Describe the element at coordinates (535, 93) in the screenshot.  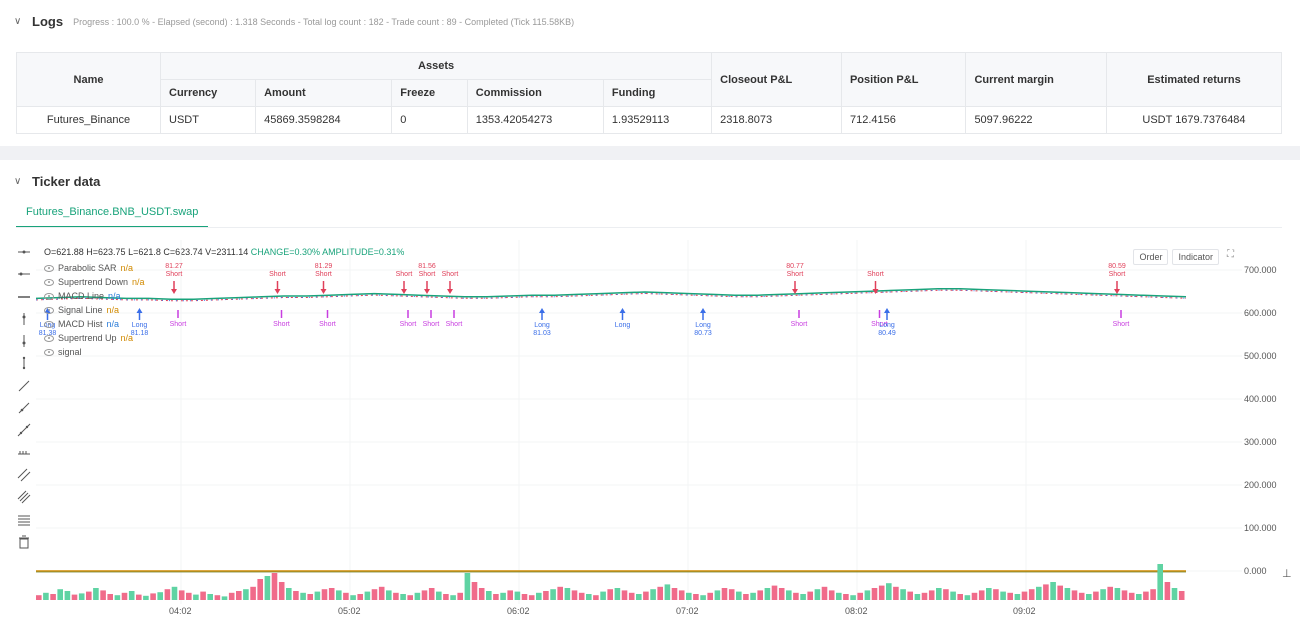
I see `header-commission: Commission` at that location.